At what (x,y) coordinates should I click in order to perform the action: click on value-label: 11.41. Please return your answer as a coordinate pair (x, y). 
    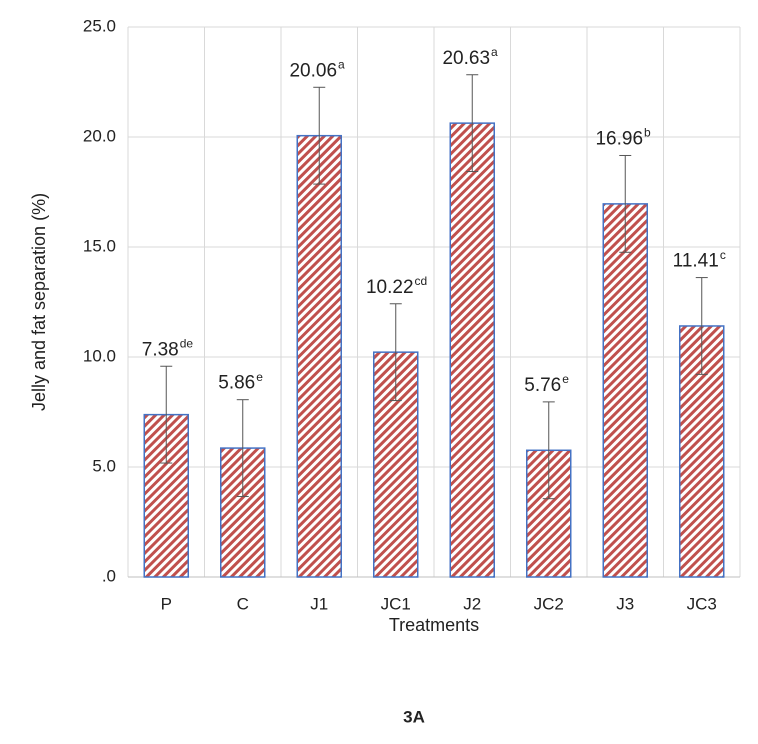
    Looking at the image, I should click on (696, 261).